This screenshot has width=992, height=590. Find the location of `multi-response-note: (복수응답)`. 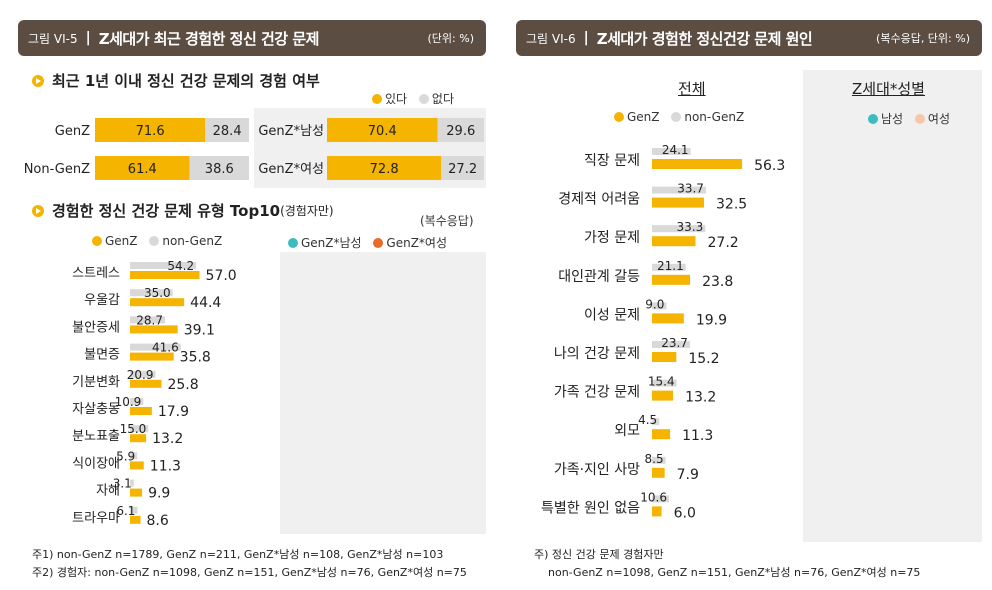

multi-response-note: (복수응답) is located at coordinates (447, 221).